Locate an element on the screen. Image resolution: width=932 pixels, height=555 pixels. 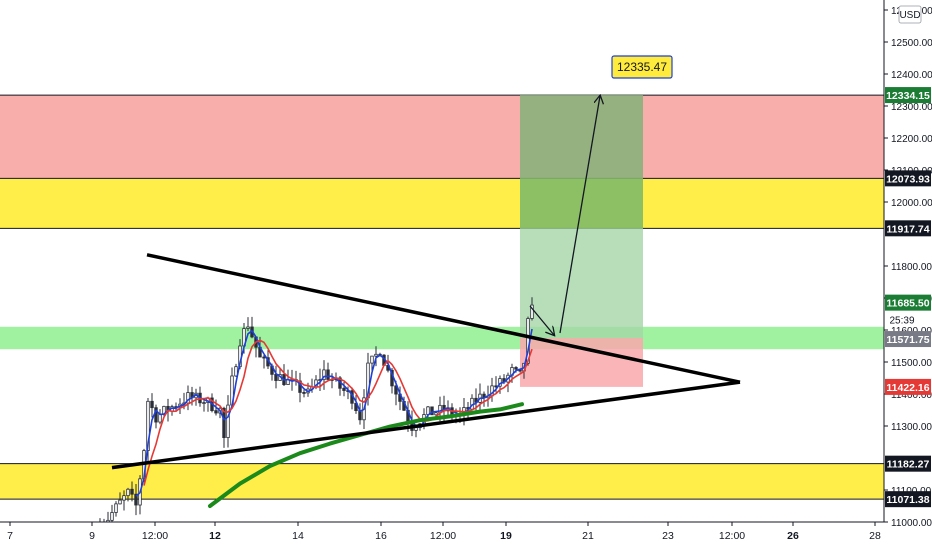
currency-label: USD is located at coordinates (909, 15).